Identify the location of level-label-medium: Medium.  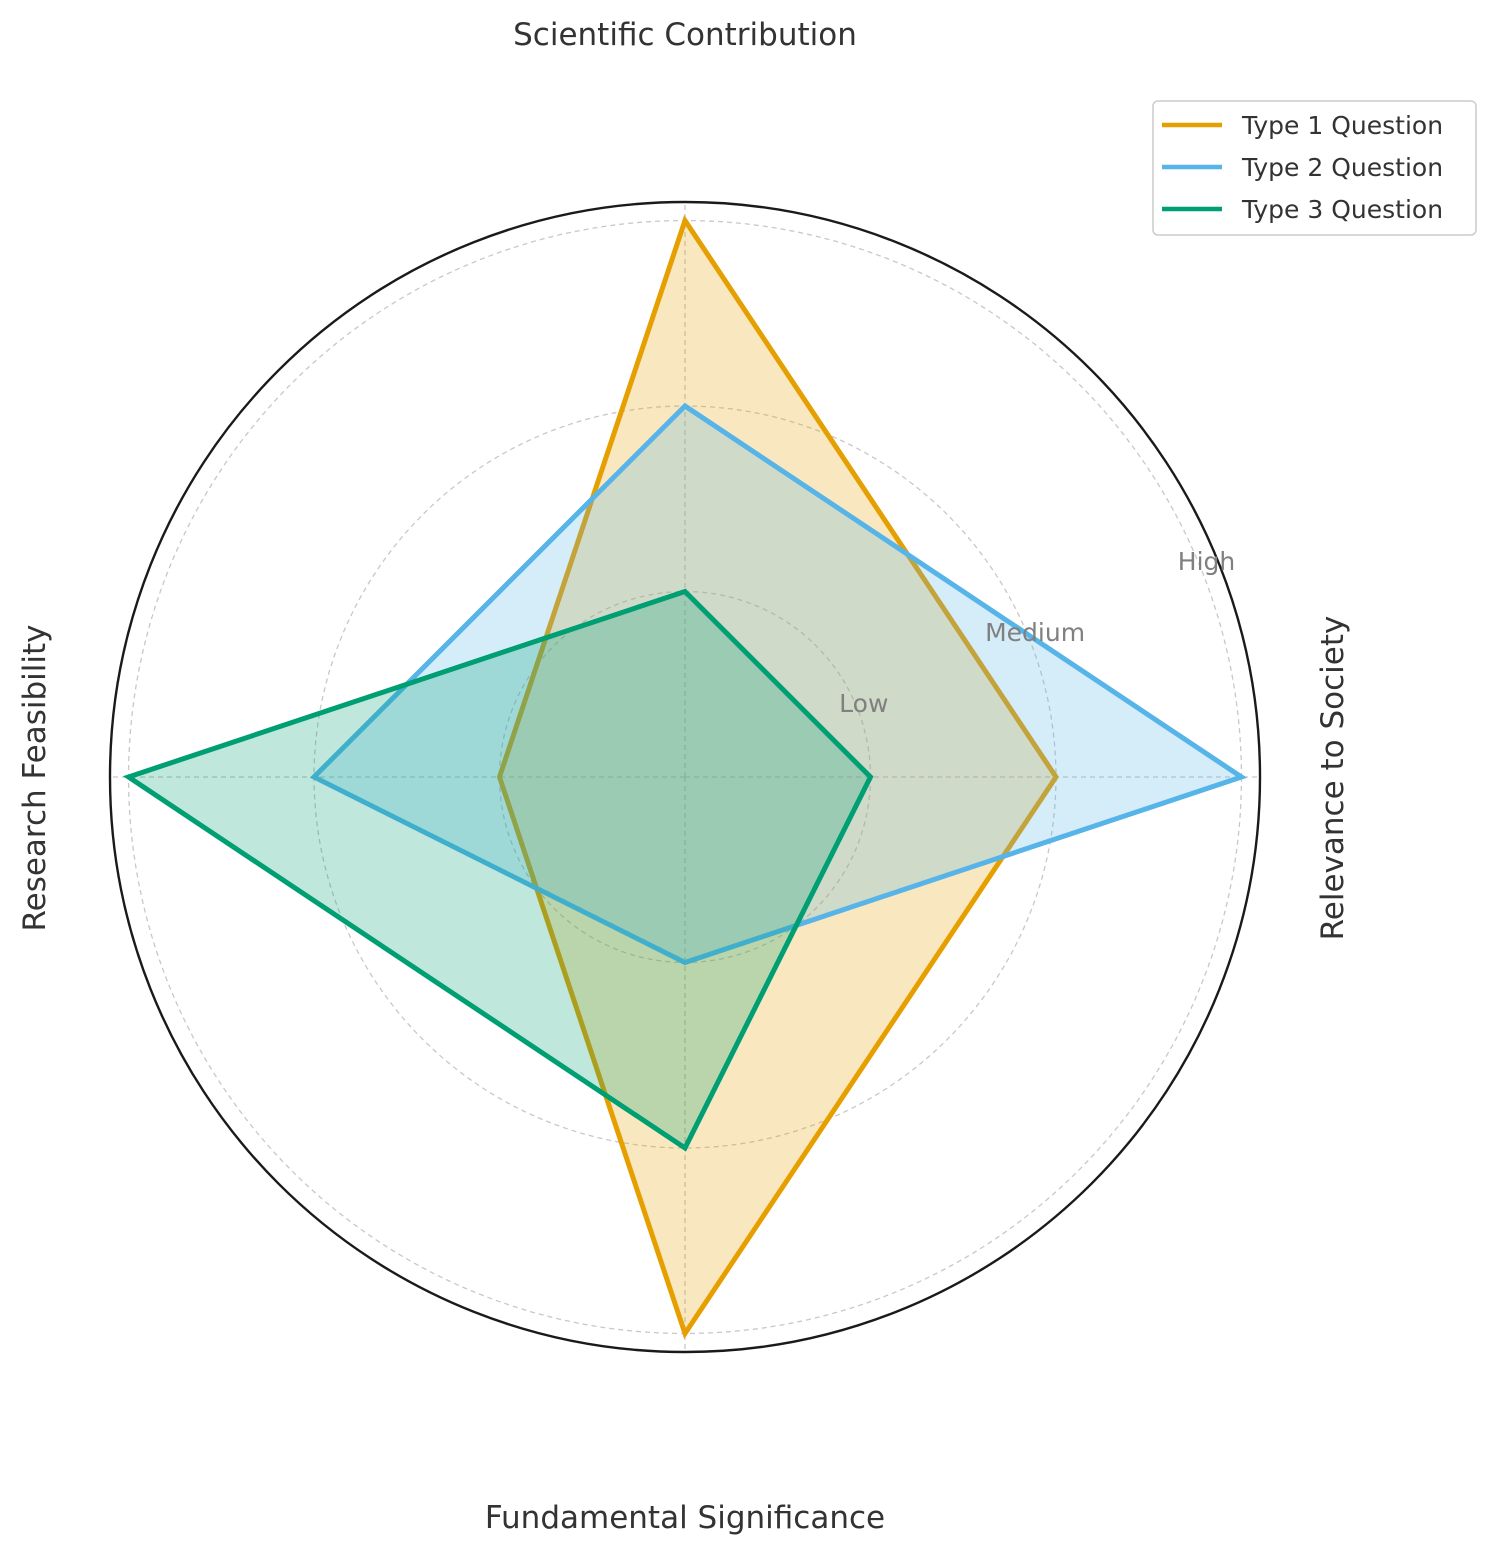
(1035, 632).